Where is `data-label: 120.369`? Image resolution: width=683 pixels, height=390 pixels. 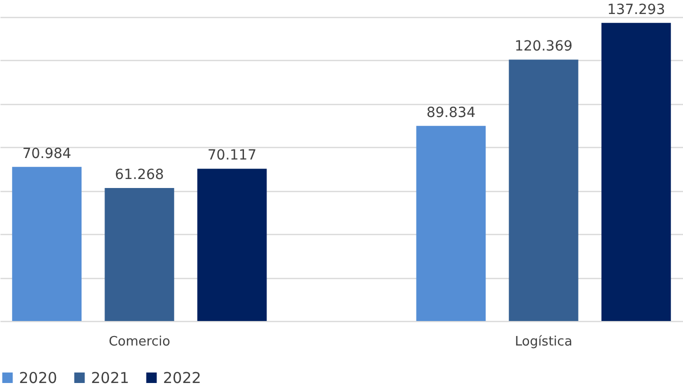 data-label: 120.369 is located at coordinates (543, 46).